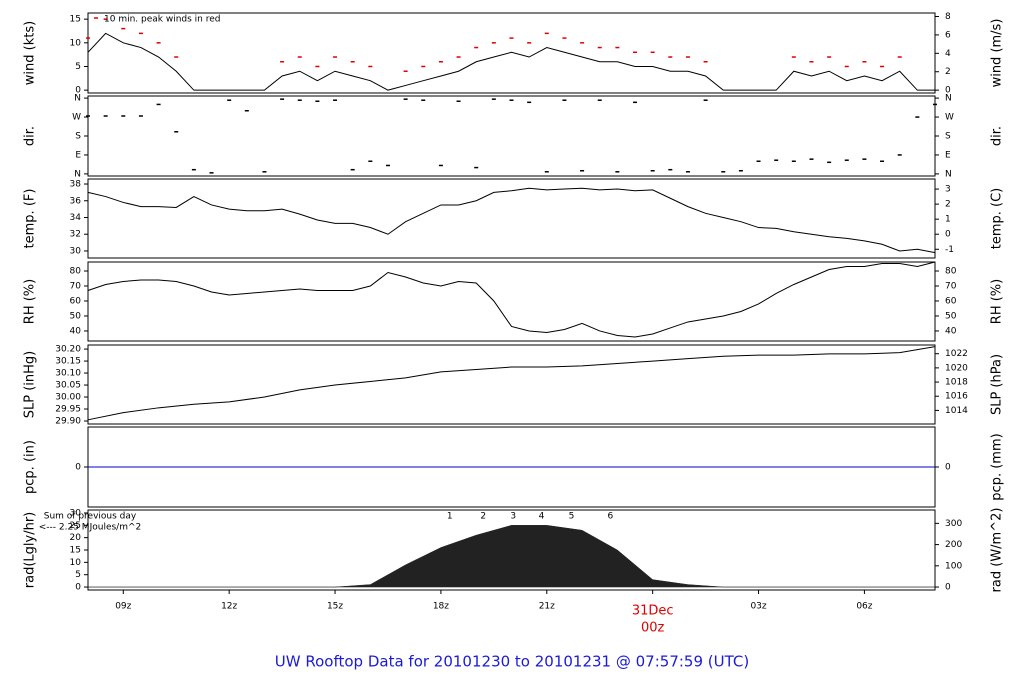 This screenshot has height=700, width=1024. Describe the element at coordinates (953, 545) in the screenshot. I see `y2-tick-label: 200` at that location.